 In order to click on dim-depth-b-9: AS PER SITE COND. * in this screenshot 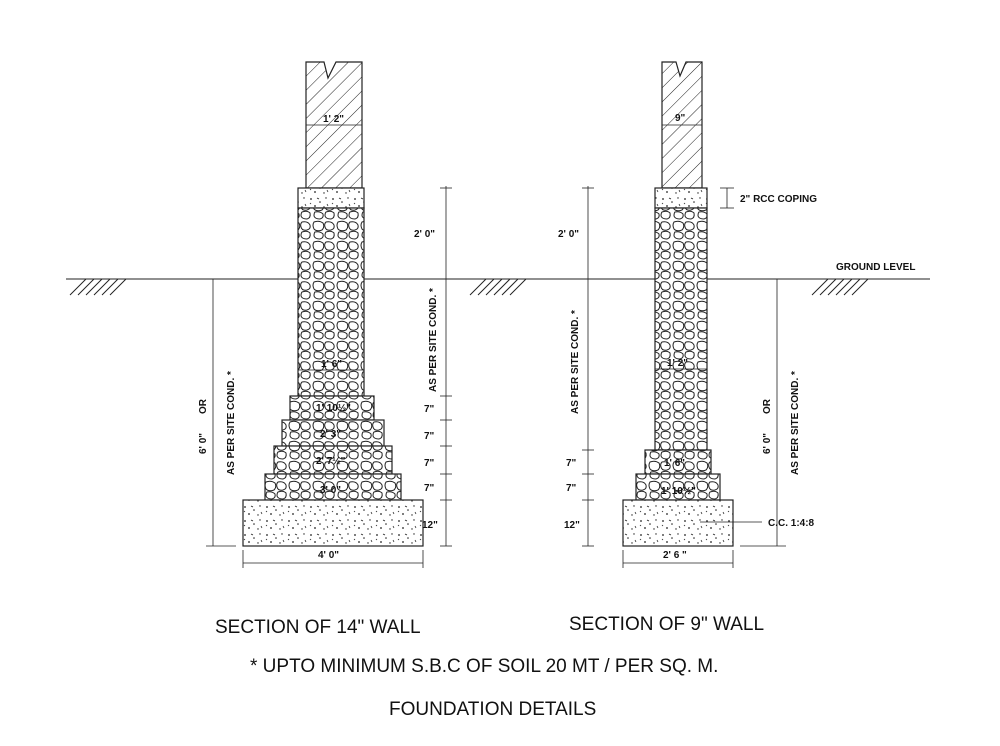, I will do `click(795, 423)`.